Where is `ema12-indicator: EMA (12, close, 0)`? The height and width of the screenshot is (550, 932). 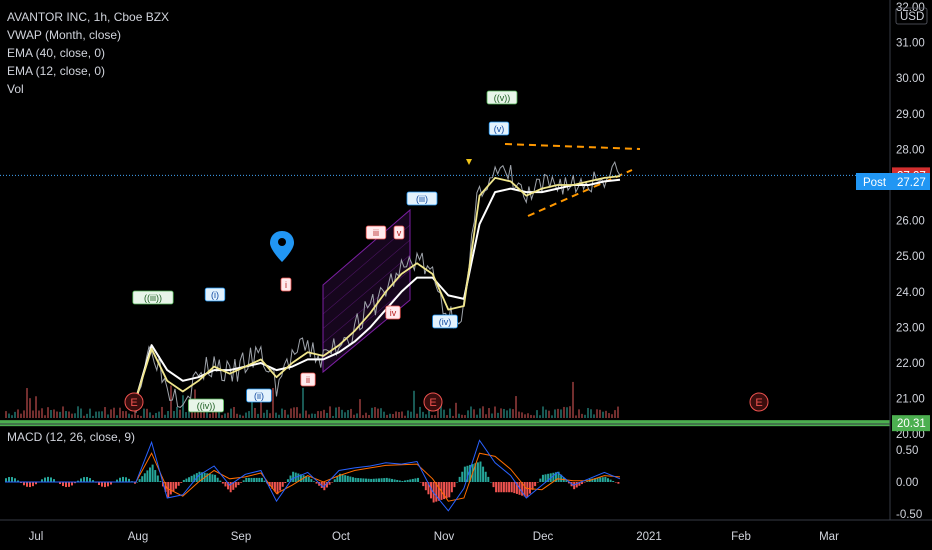 ema12-indicator: EMA (12, close, 0) is located at coordinates (56, 71).